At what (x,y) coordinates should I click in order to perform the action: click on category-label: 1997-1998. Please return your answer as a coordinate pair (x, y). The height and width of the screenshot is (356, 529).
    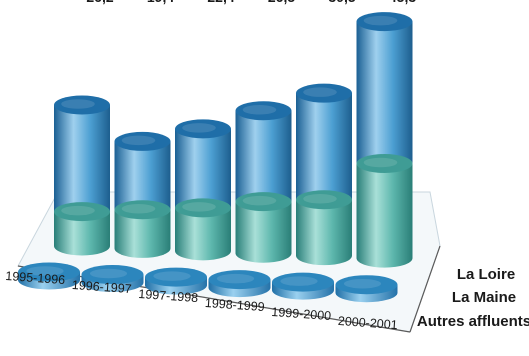
    Looking at the image, I should click on (168, 296).